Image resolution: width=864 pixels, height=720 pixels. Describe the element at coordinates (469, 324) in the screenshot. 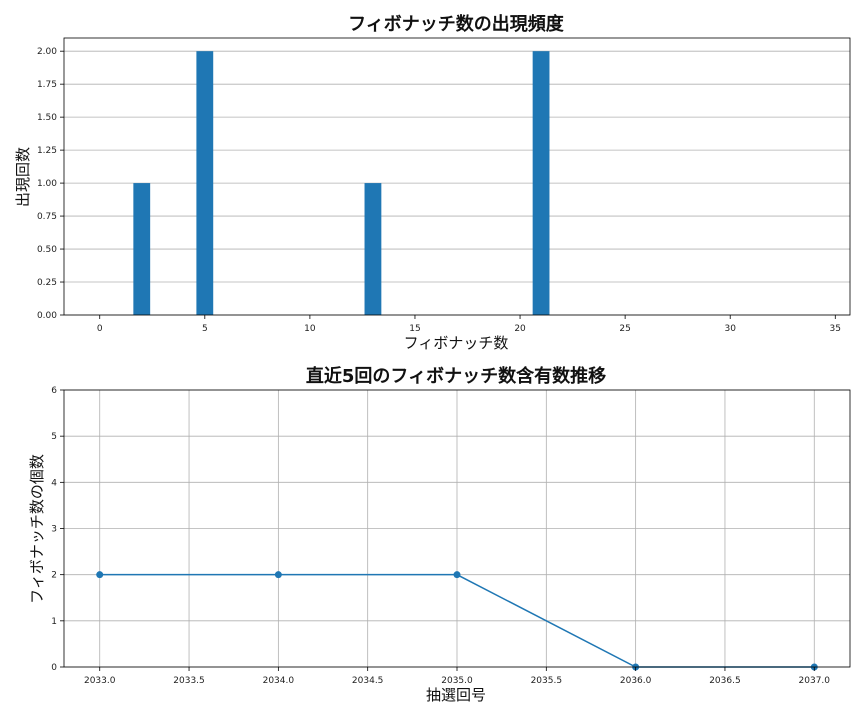

I see `x-ticks: 0 5 10 15 20 25 30 35` at that location.